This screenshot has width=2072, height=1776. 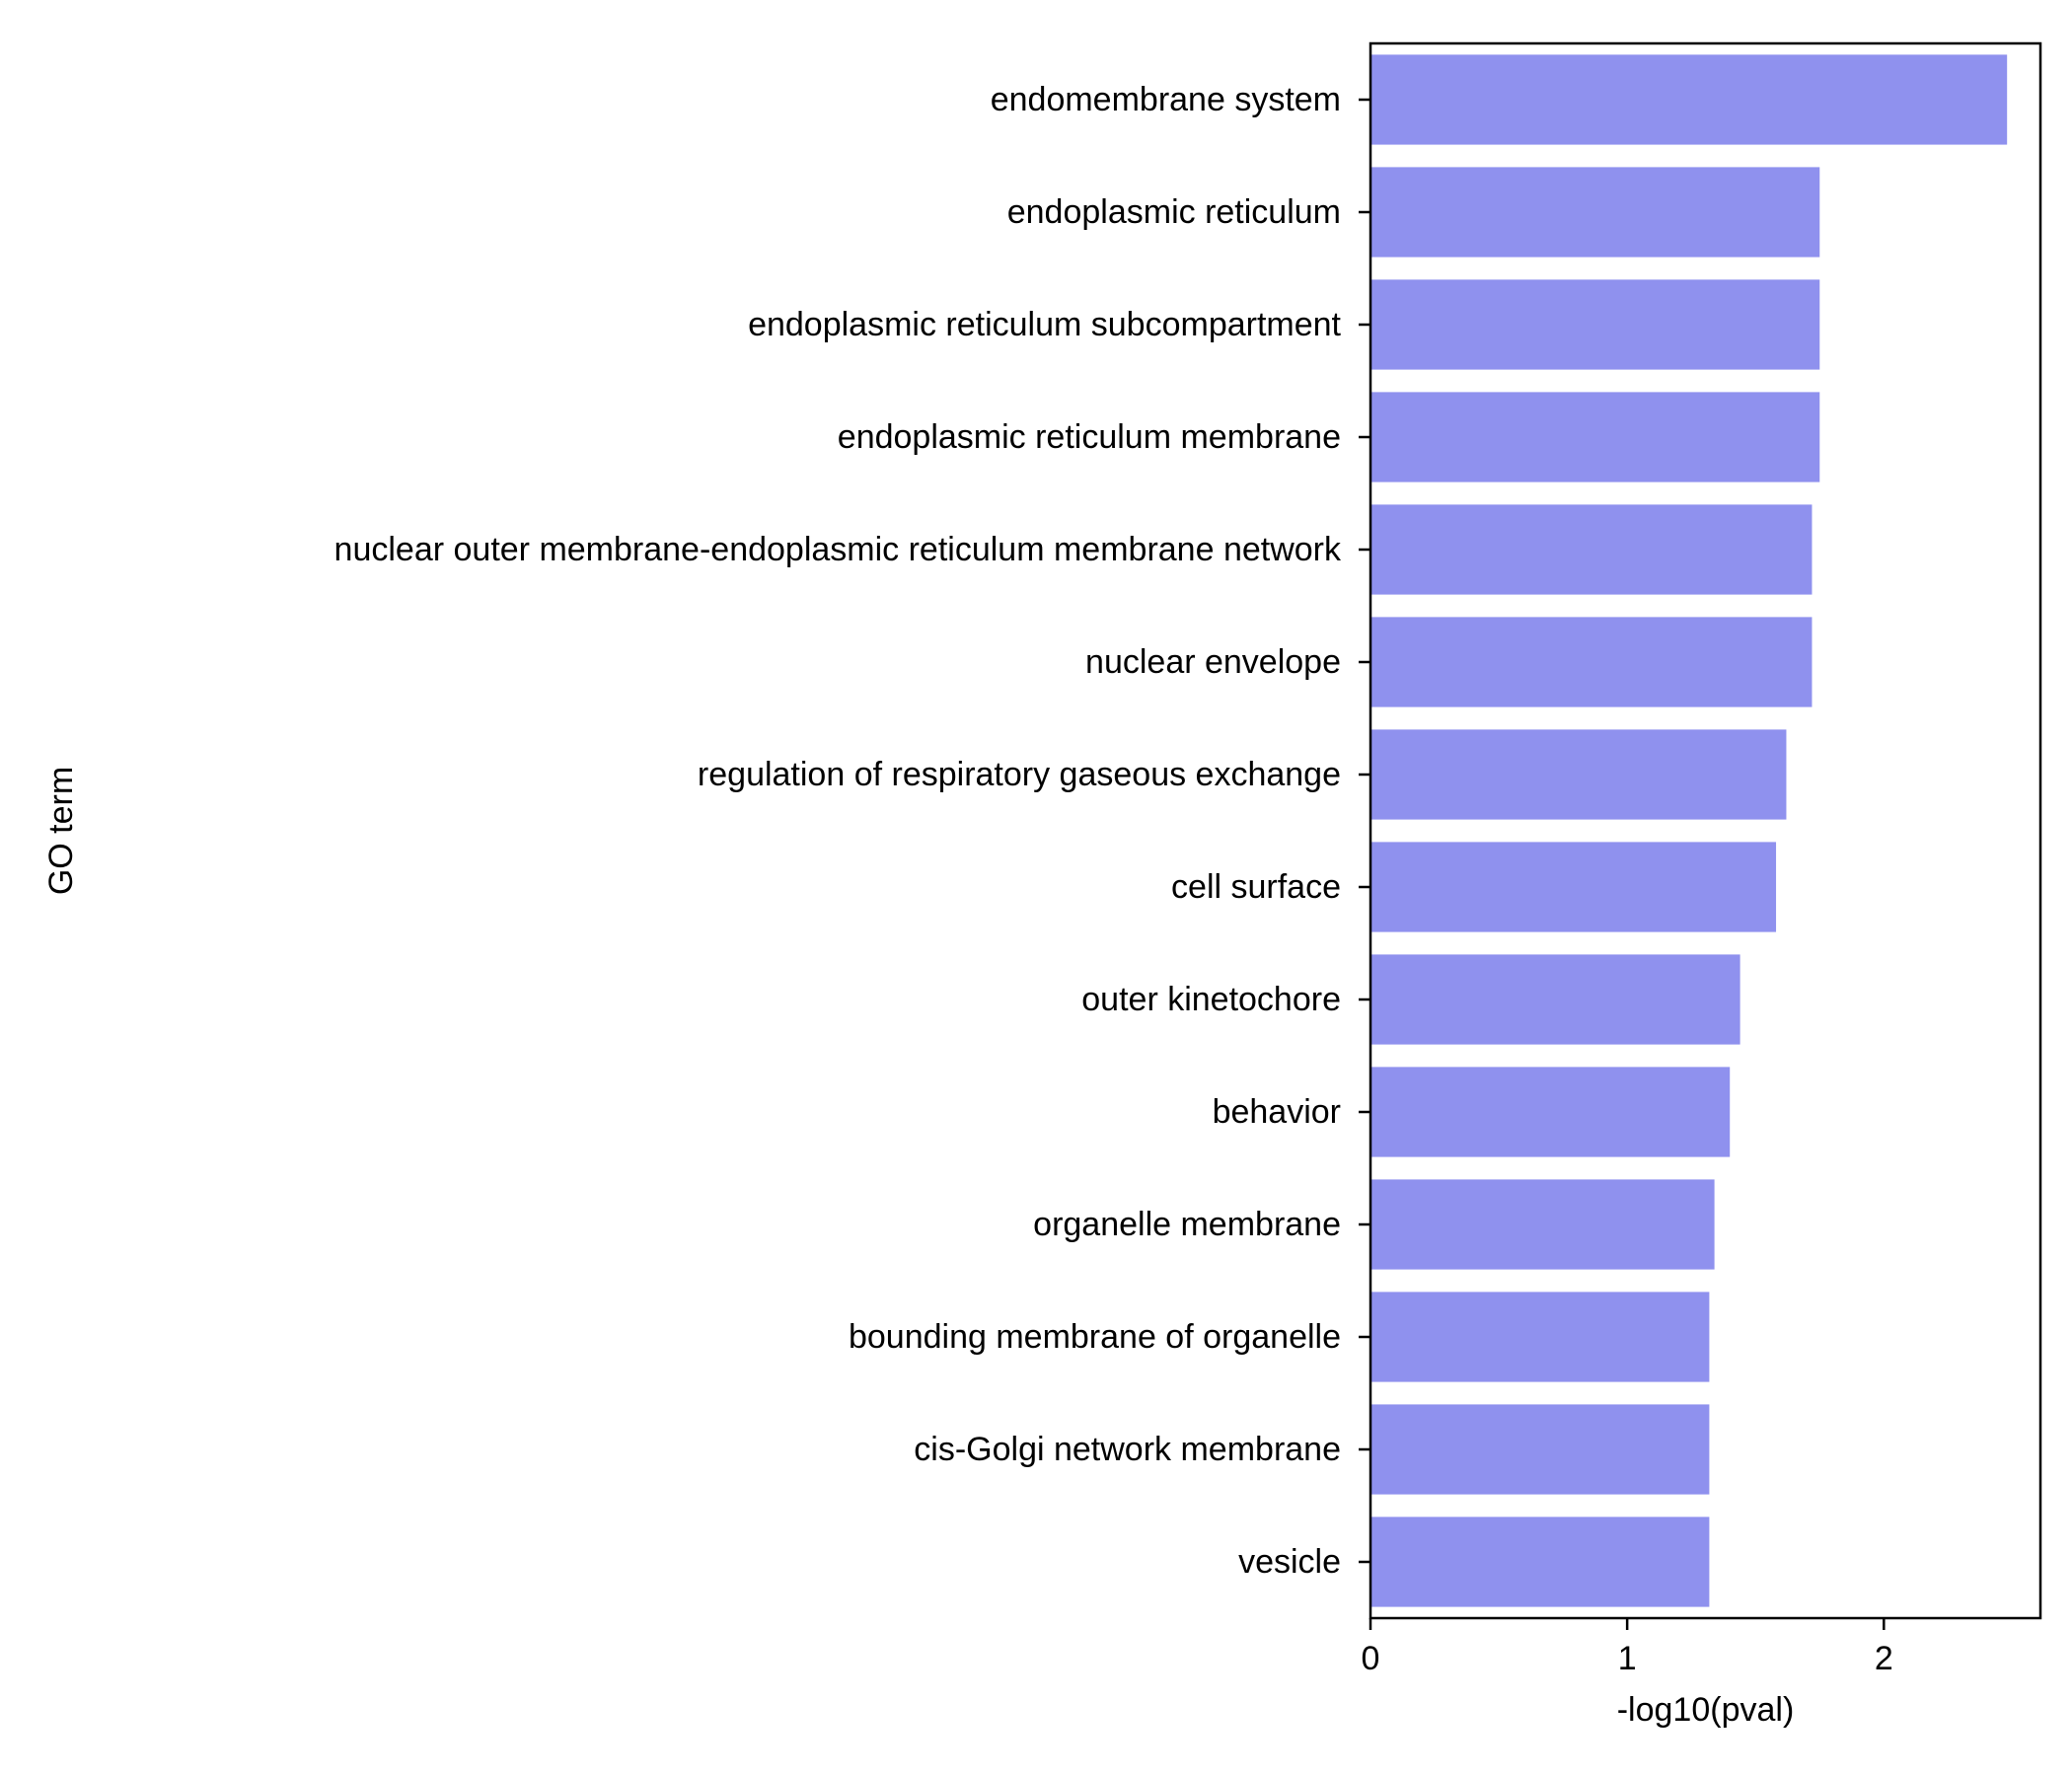 I want to click on category-label: endoplasmic reticulum membrane, so click(x=1090, y=437).